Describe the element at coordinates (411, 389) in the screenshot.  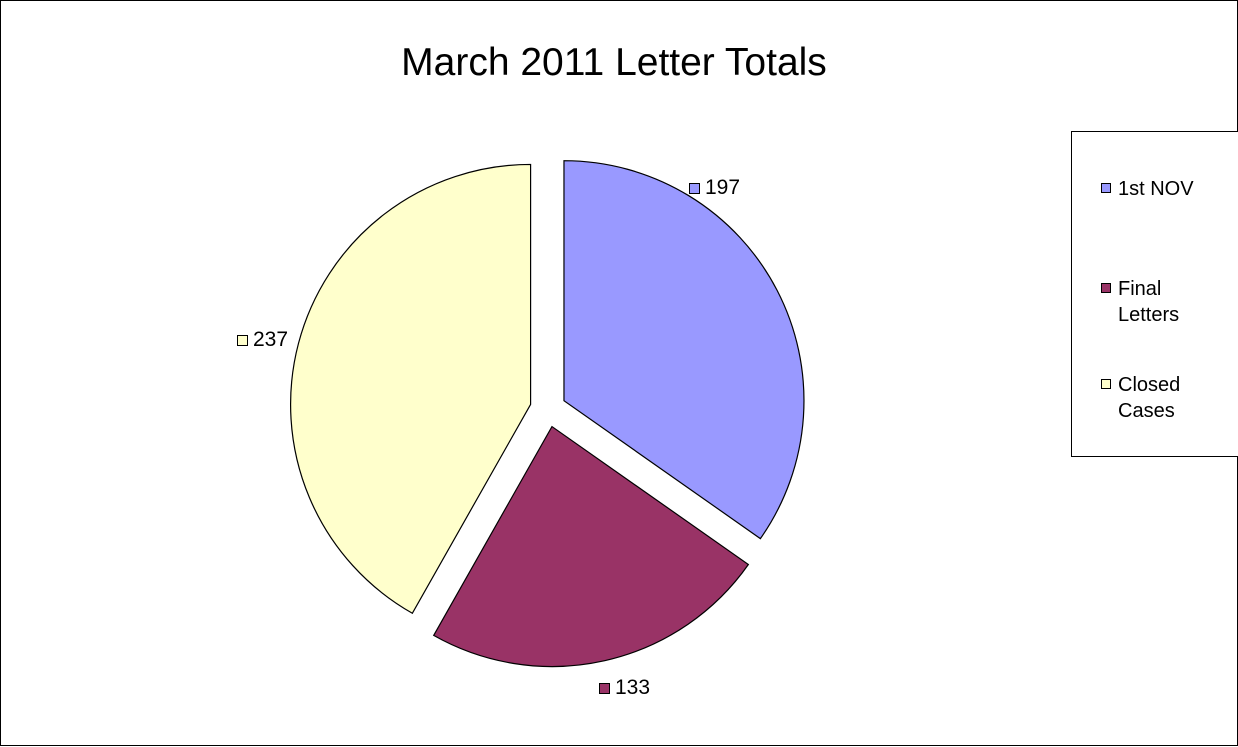
I see `pie-slice-closed-cases` at that location.